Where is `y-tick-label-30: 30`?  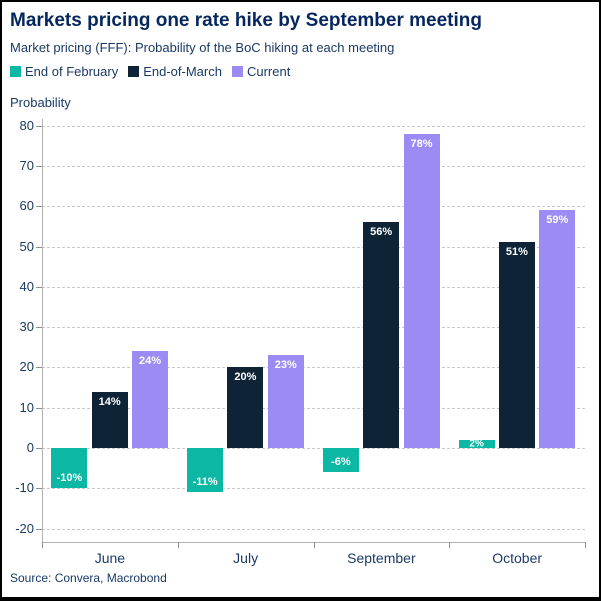
y-tick-label-30: 30 is located at coordinates (26, 327).